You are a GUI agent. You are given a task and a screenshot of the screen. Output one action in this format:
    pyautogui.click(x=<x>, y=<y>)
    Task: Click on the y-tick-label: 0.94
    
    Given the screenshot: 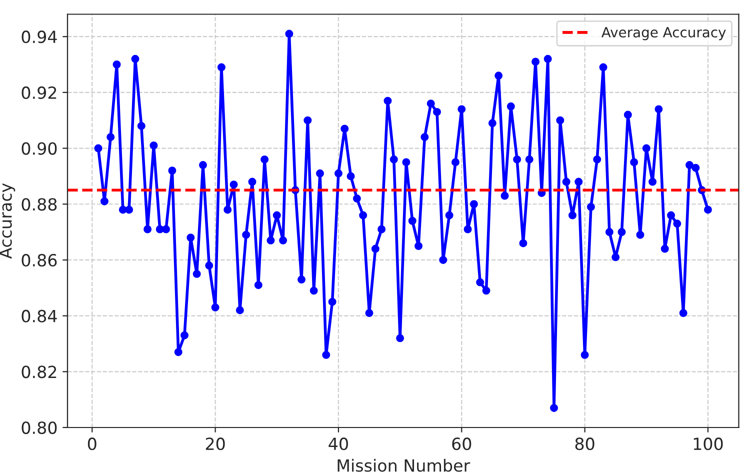 What is the action you would take?
    pyautogui.click(x=39, y=37)
    